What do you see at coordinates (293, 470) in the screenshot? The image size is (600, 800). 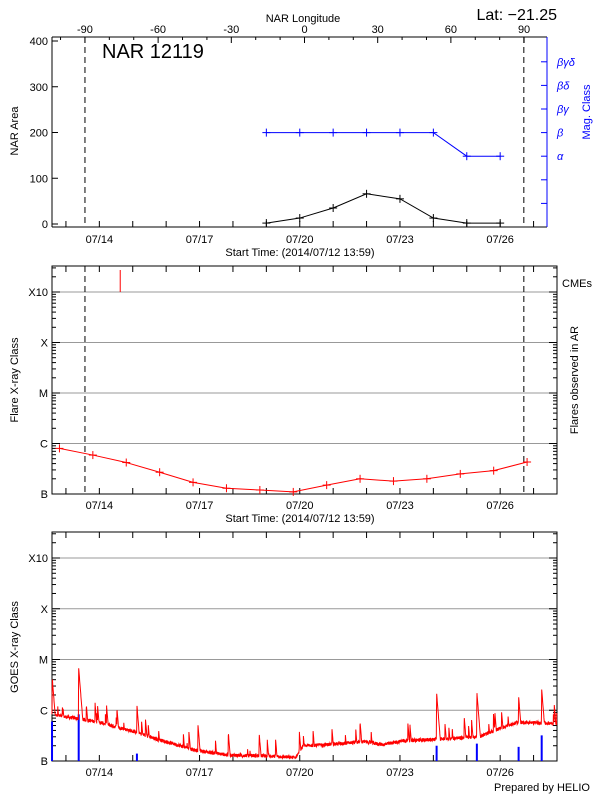 I see `flare-class-line` at bounding box center [293, 470].